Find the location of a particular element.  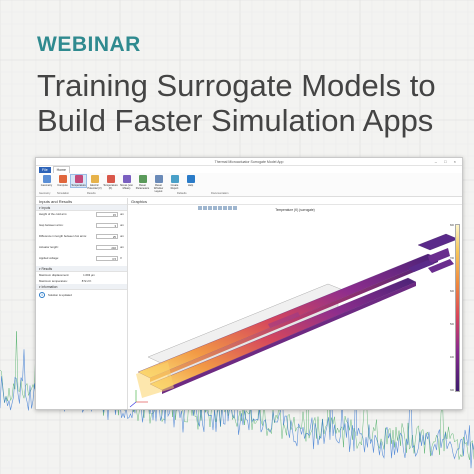

ribbon-button-1: Compute is located at coordinates (62, 181).